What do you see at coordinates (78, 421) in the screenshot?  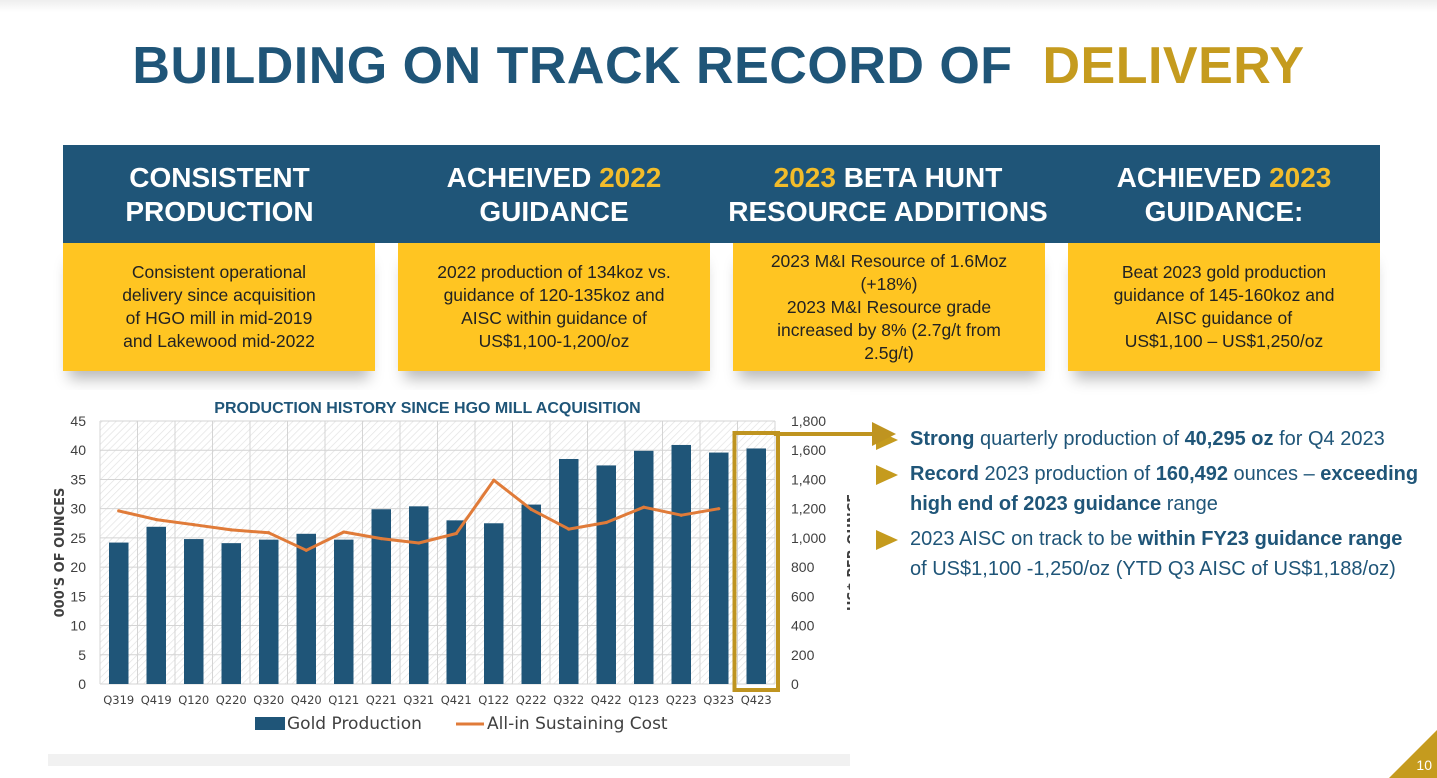 I see `y-tick-label: 45` at bounding box center [78, 421].